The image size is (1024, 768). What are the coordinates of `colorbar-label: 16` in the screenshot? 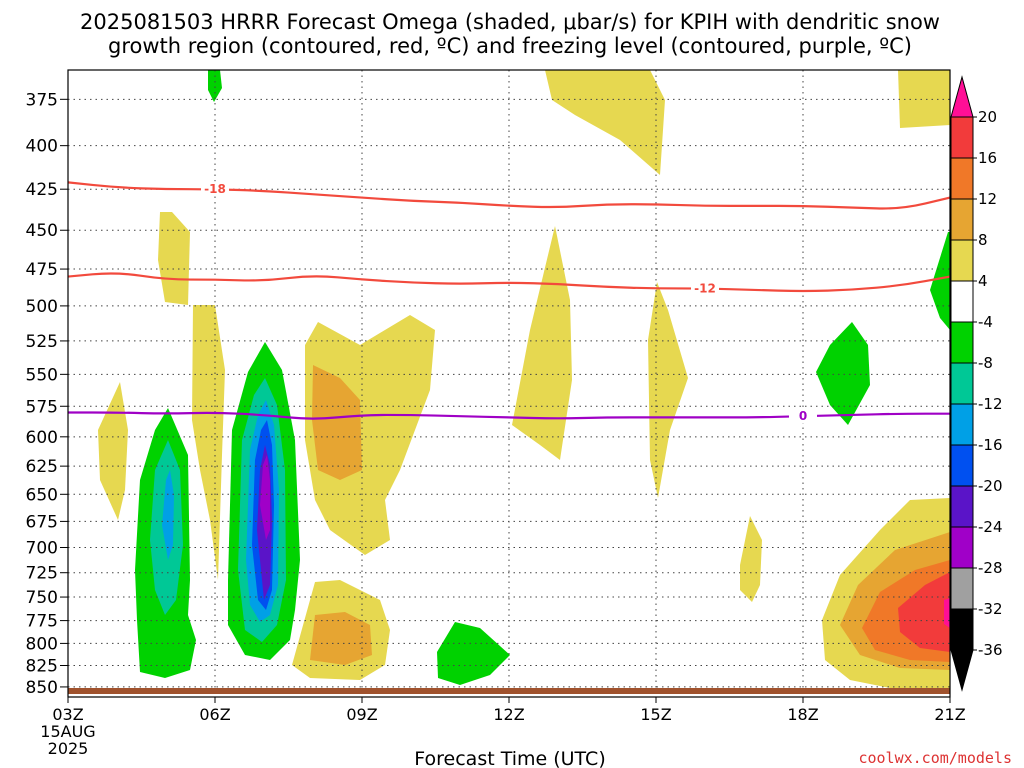 It's located at (987, 158).